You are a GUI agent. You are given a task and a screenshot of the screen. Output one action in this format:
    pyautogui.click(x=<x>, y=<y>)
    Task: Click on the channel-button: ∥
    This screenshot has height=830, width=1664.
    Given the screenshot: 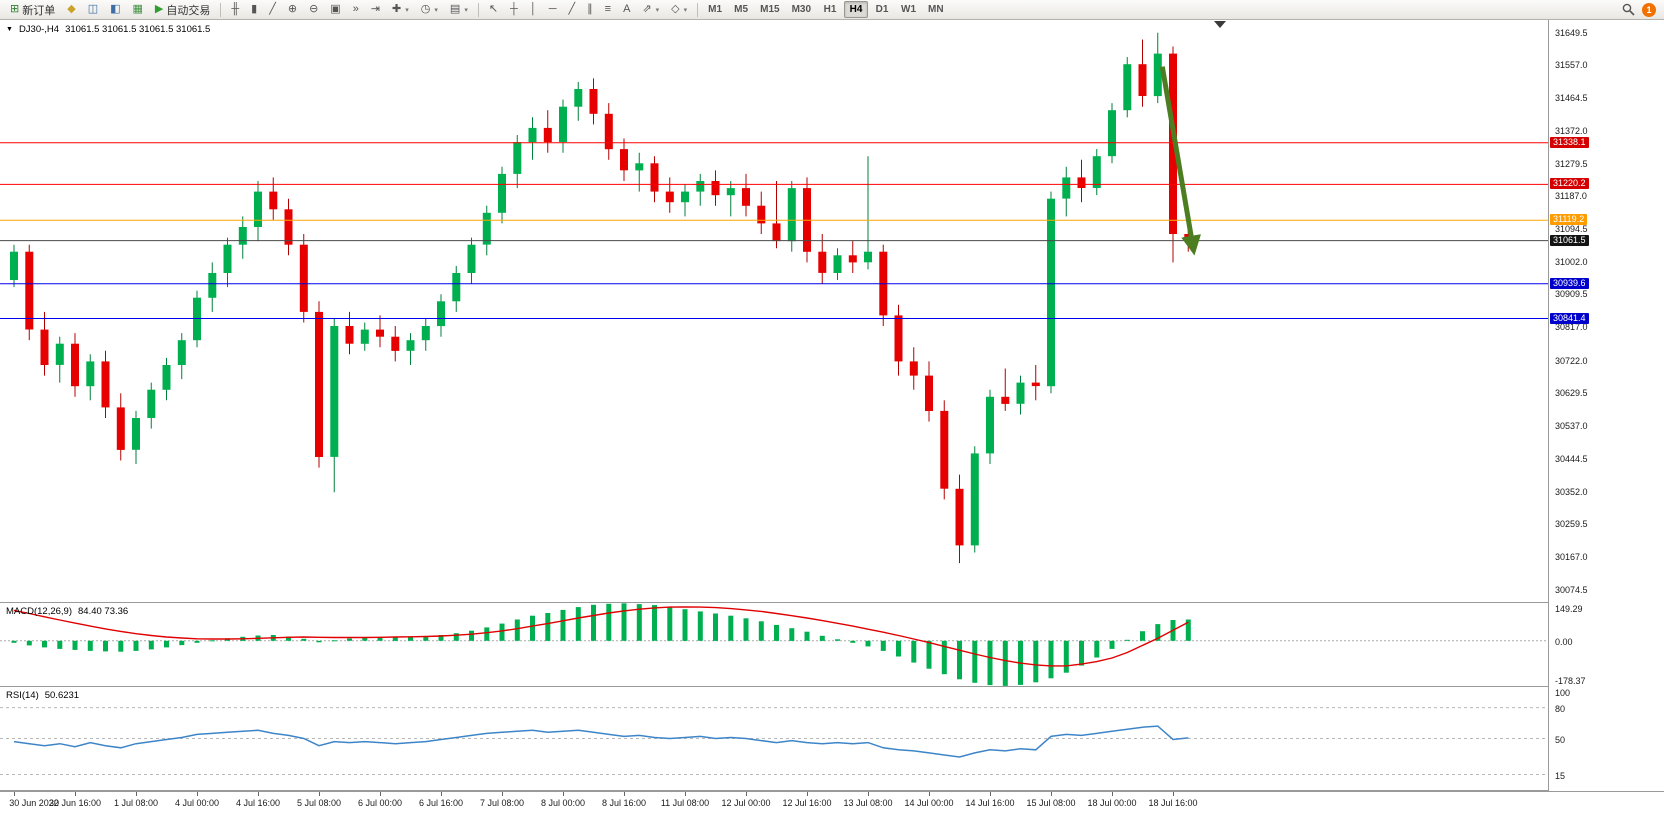 What is the action you would take?
    pyautogui.click(x=590, y=9)
    